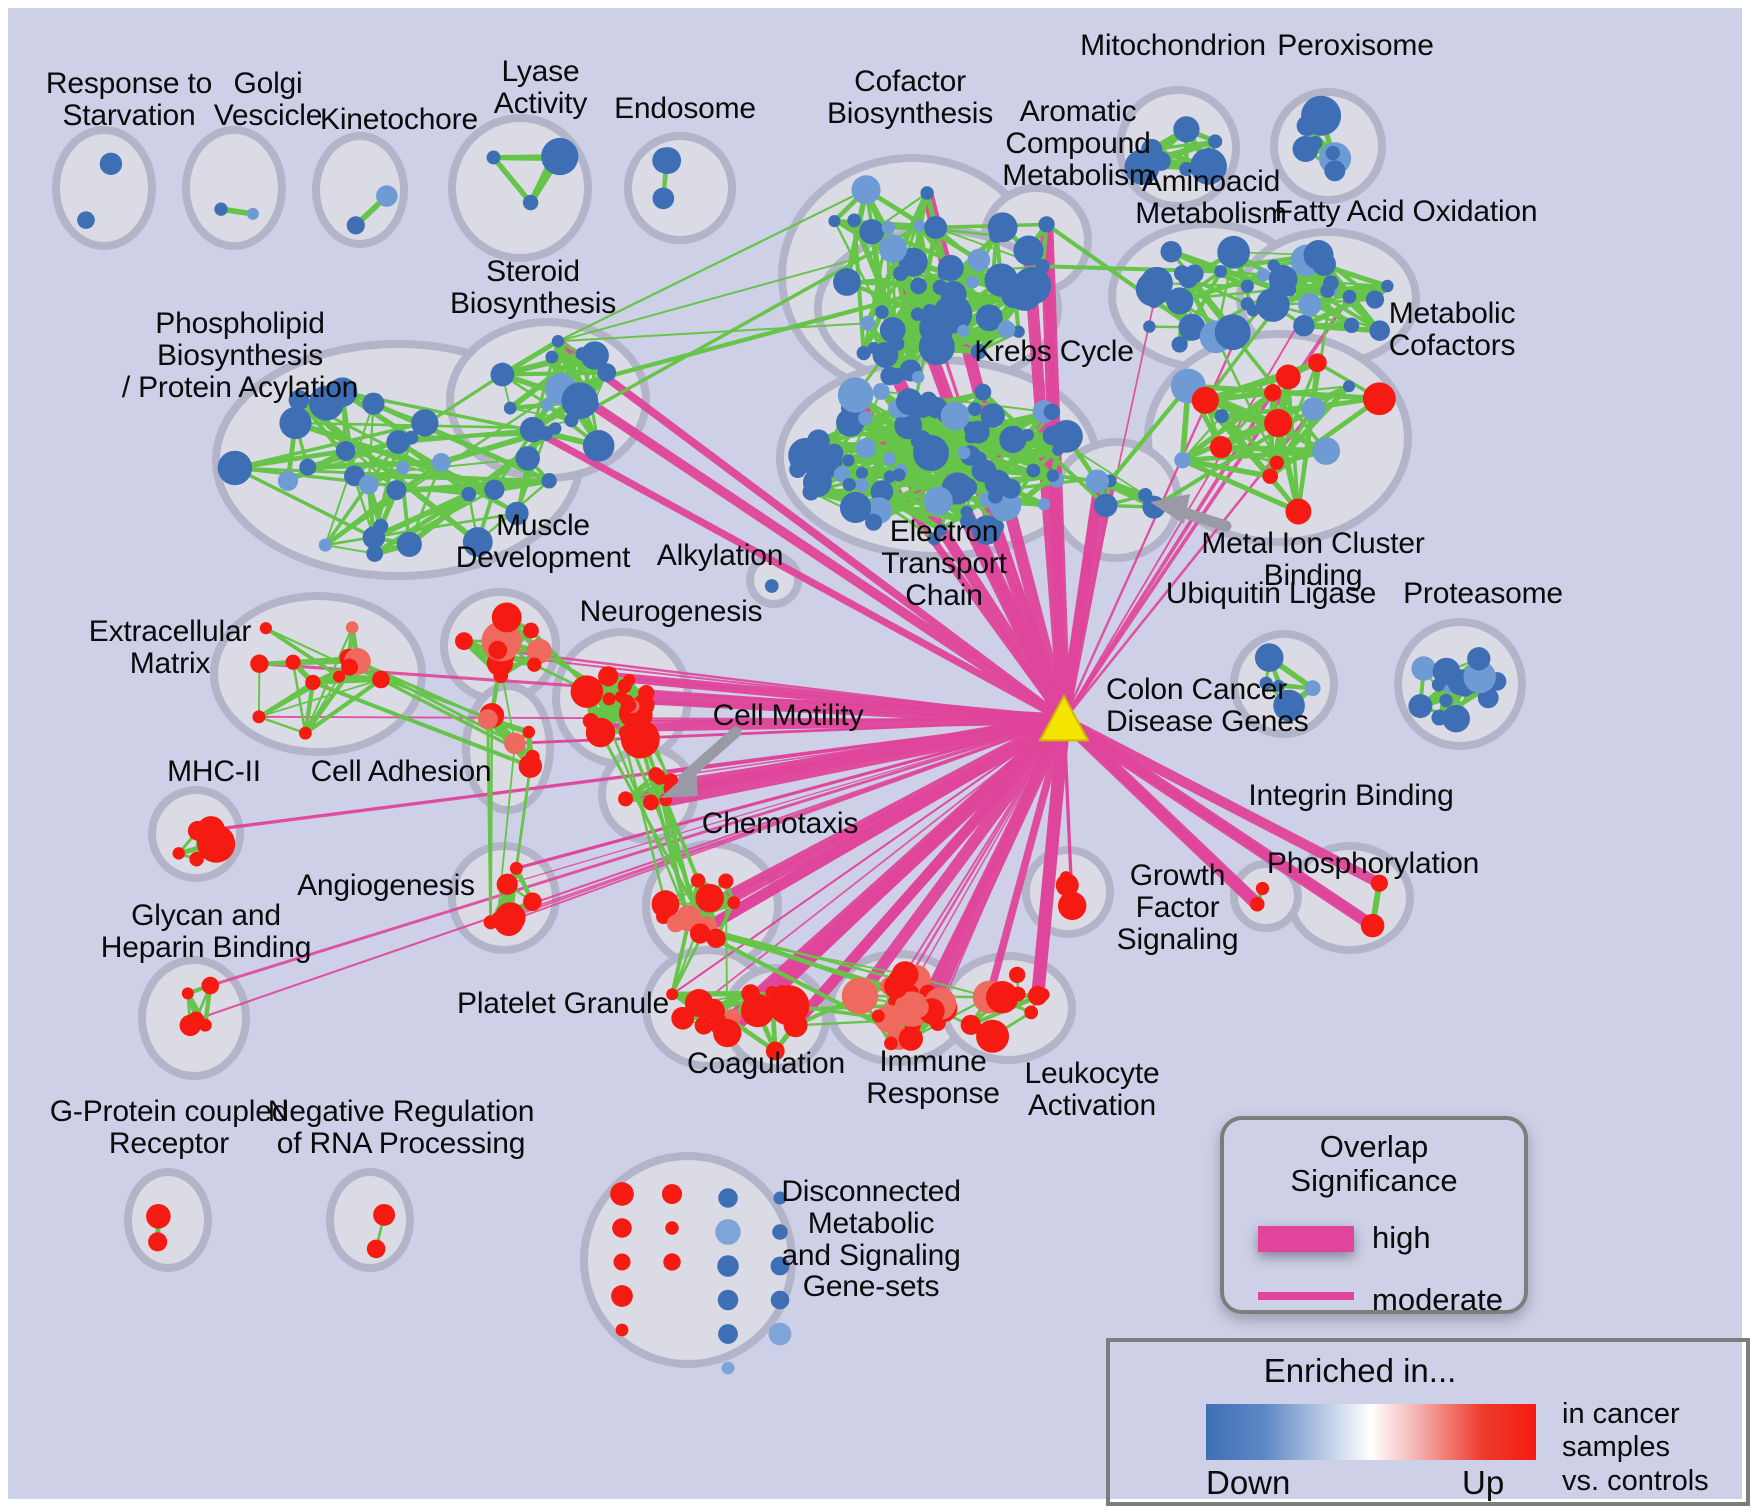 This screenshot has width=1750, height=1507. Describe the element at coordinates (1373, 863) in the screenshot. I see `cluster-label-phosphorylation: Phosphorylation` at that location.